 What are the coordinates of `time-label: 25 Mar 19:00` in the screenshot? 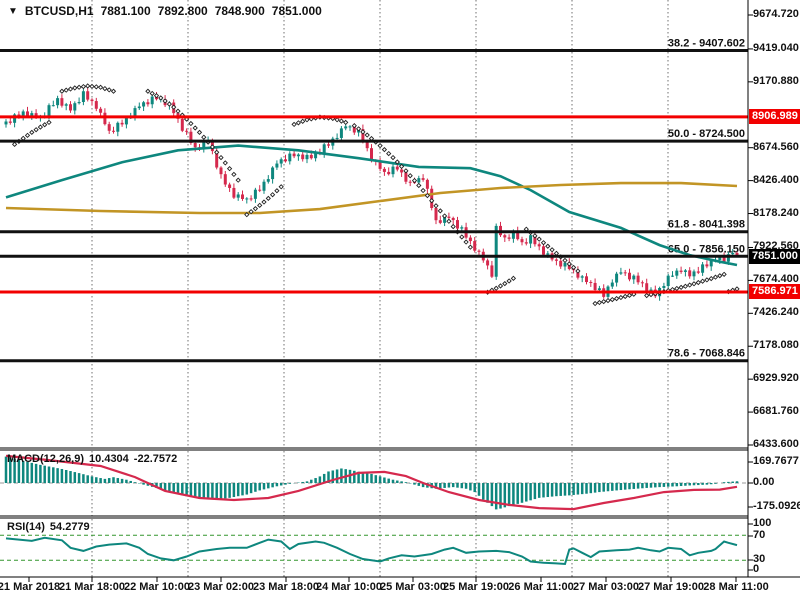 It's located at (476, 587).